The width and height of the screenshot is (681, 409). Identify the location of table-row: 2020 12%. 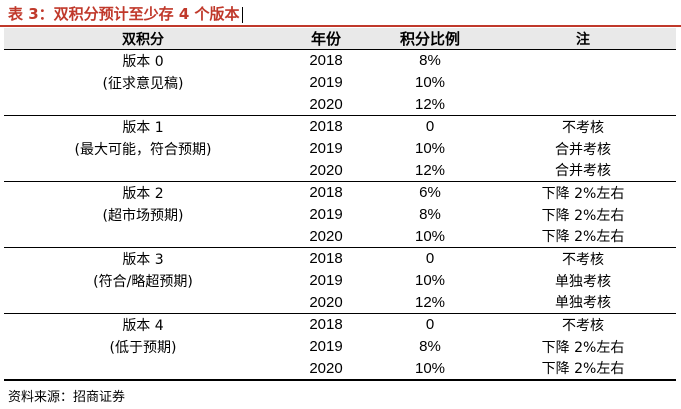
(340, 104).